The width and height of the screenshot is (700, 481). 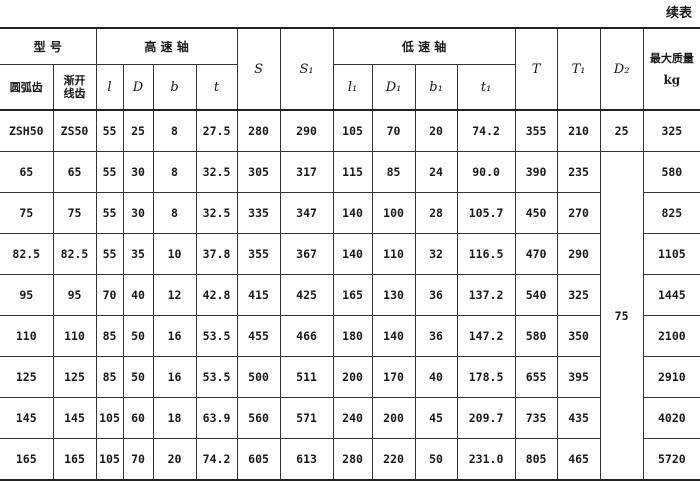 I want to click on table-cell: 28, so click(x=436, y=213).